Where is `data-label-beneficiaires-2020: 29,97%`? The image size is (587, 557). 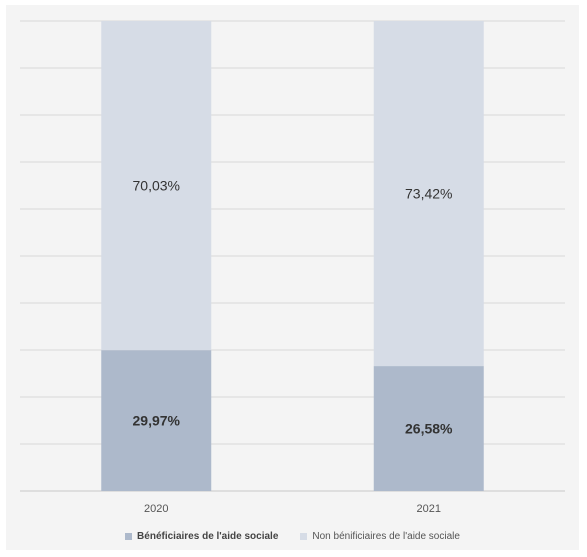
data-label-beneficiaires-2020: 29,97% is located at coordinates (157, 421).